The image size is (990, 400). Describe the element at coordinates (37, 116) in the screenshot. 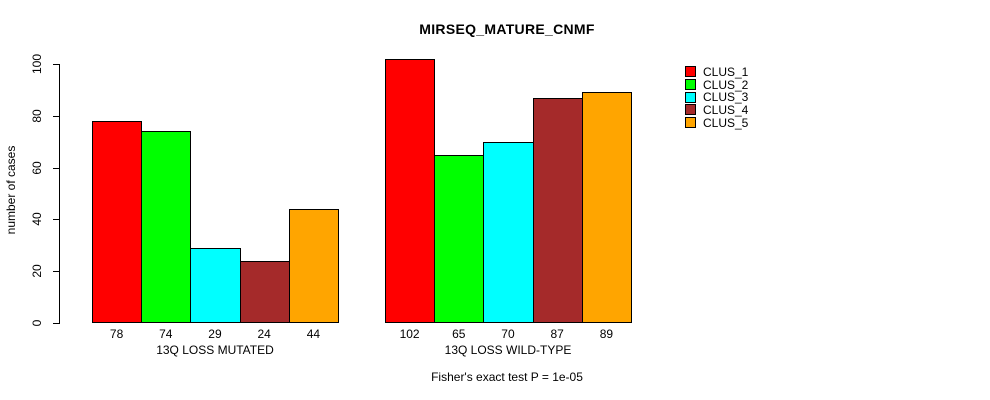

I see `y-axis-tick-label: 80` at that location.